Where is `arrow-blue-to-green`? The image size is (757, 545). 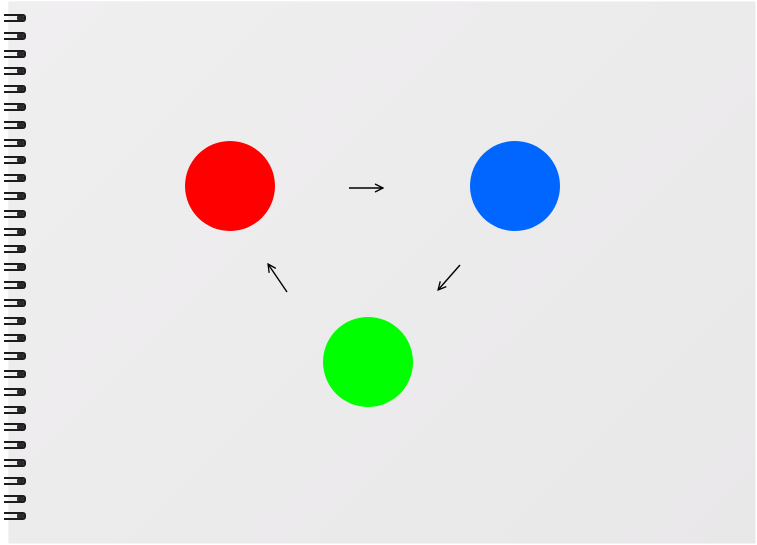
arrow-blue-to-green is located at coordinates (449, 277).